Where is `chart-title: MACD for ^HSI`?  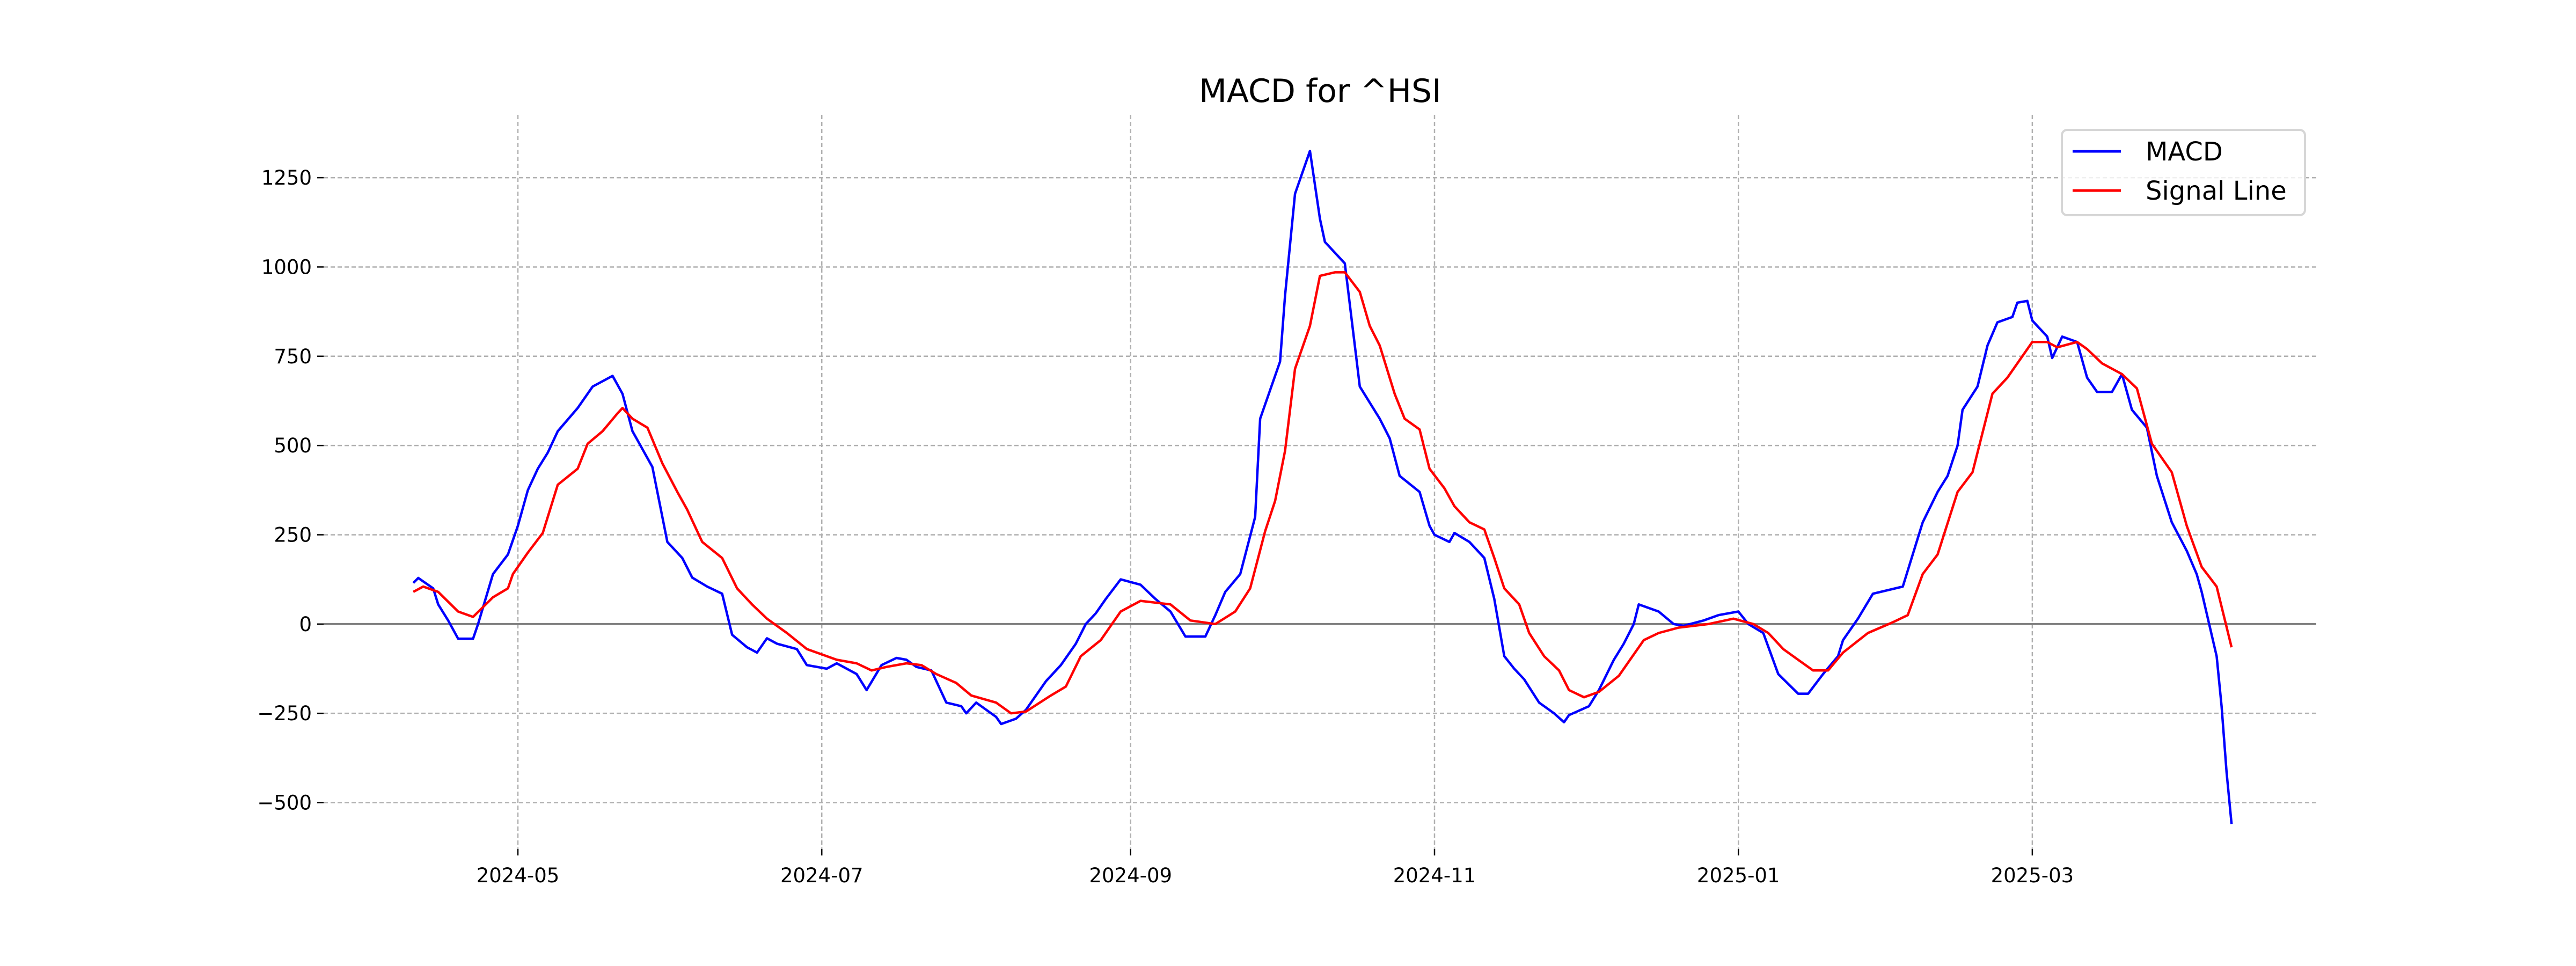 chart-title: MACD for ^HSI is located at coordinates (1320, 91).